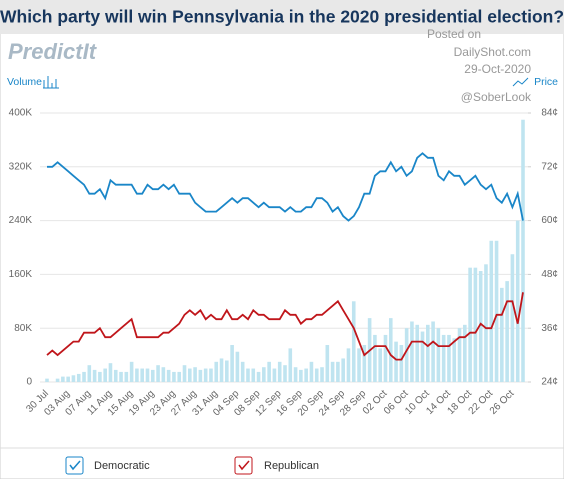 This screenshot has width=564, height=479. I want to click on legend-item: Republican, so click(276, 465).